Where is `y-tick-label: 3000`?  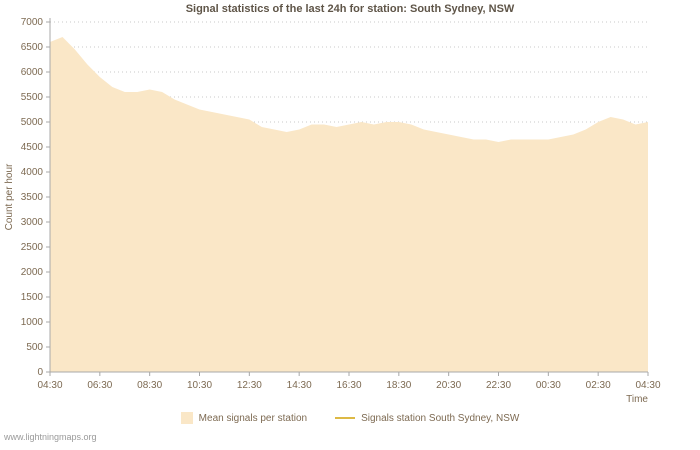 y-tick-label: 3000 is located at coordinates (32, 222).